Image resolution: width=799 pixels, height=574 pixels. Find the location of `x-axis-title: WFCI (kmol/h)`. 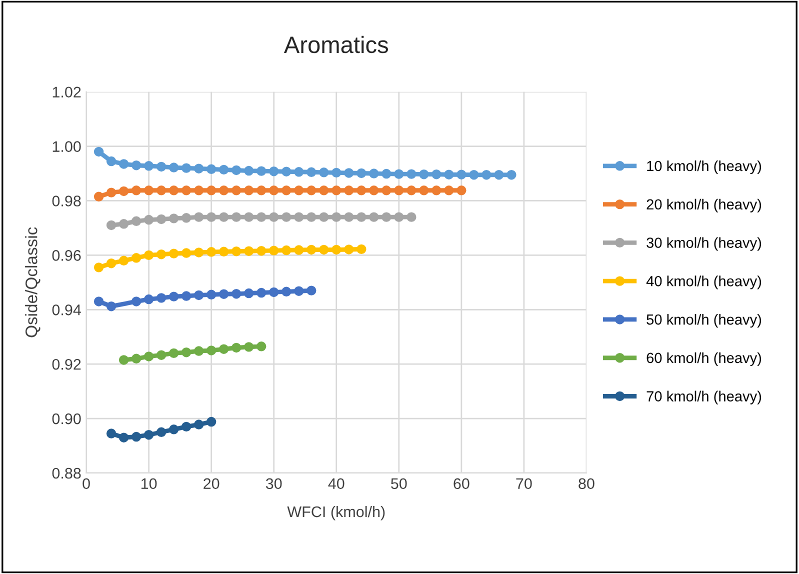

x-axis-title: WFCI (kmol/h) is located at coordinates (336, 513).